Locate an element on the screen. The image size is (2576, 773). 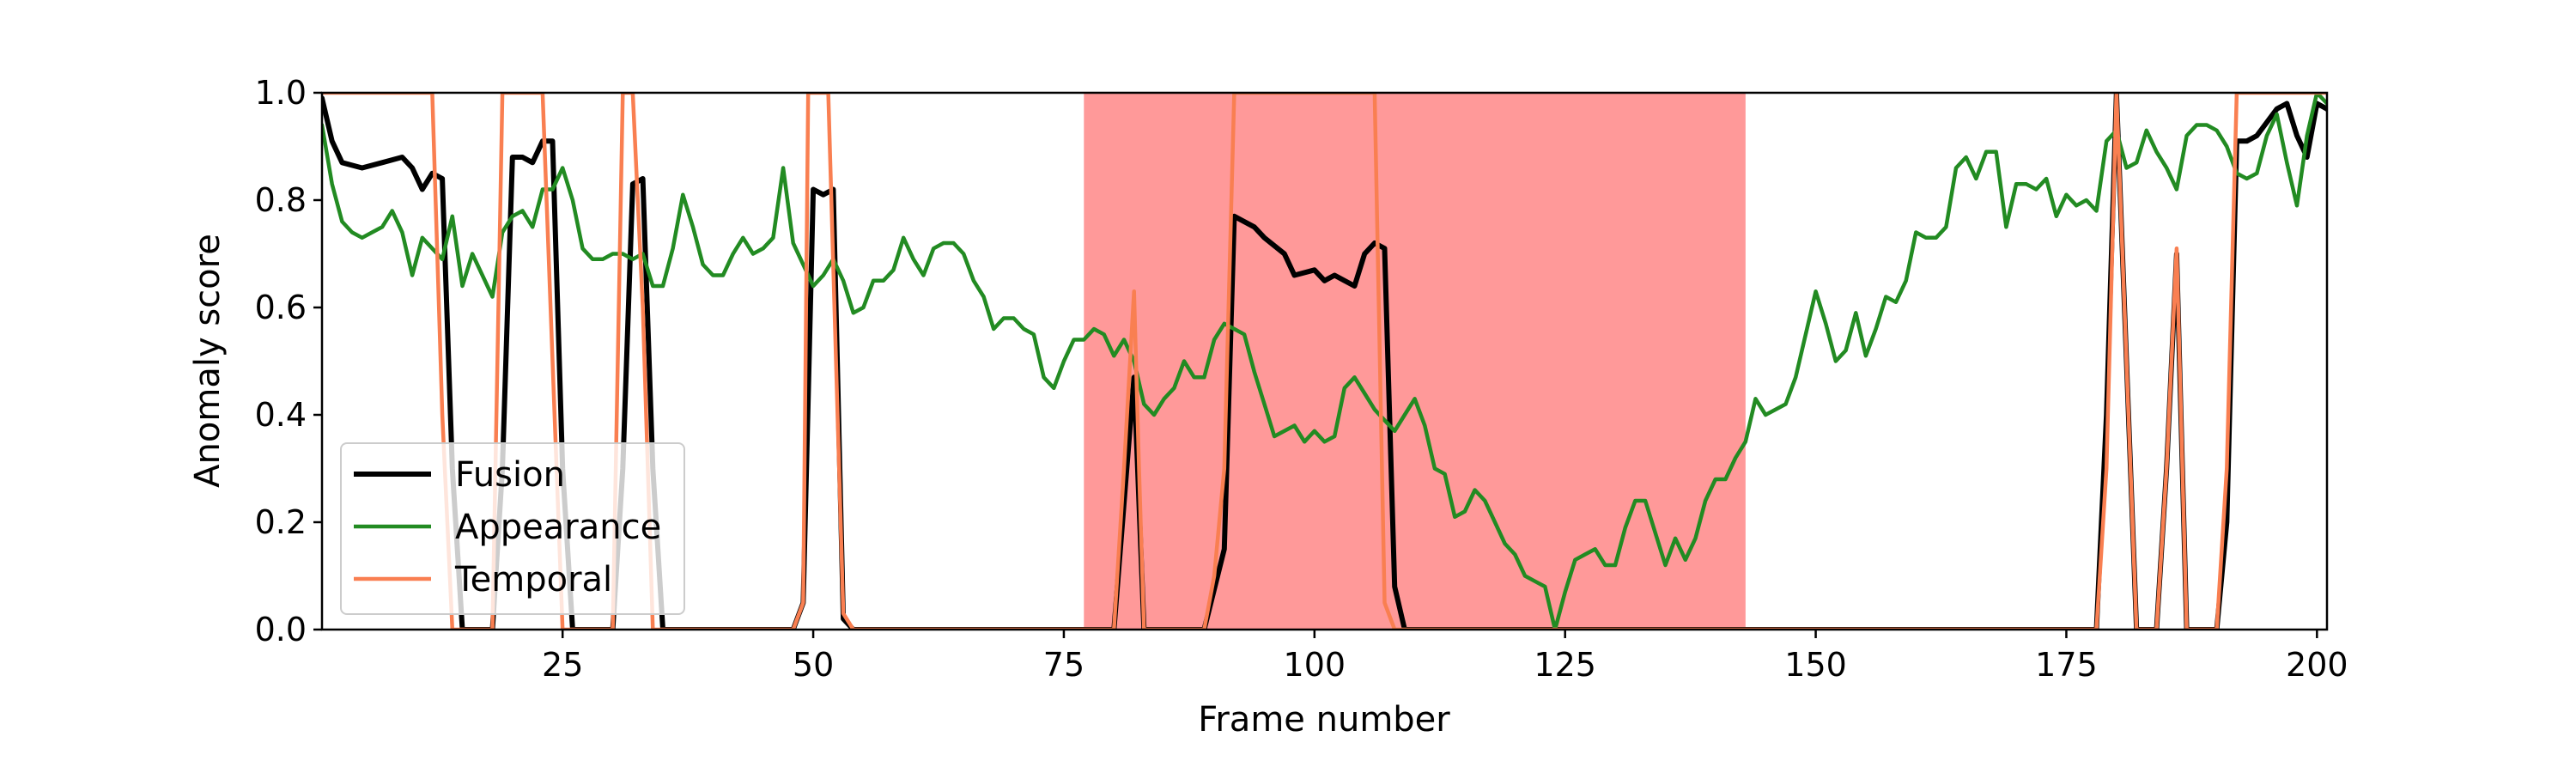
x-tick-label: 150 is located at coordinates (1815, 665).